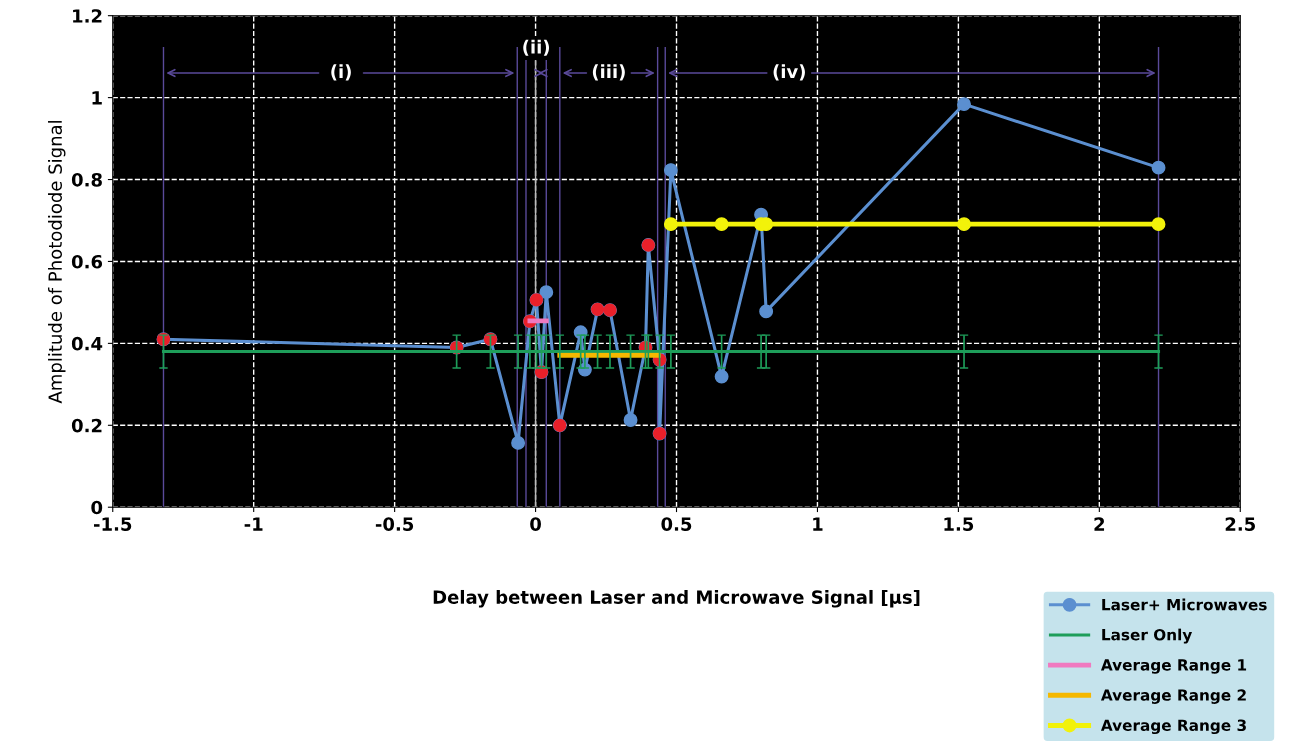 The width and height of the screenshot is (1296, 747). I want to click on x-tick-label: 1, so click(818, 524).